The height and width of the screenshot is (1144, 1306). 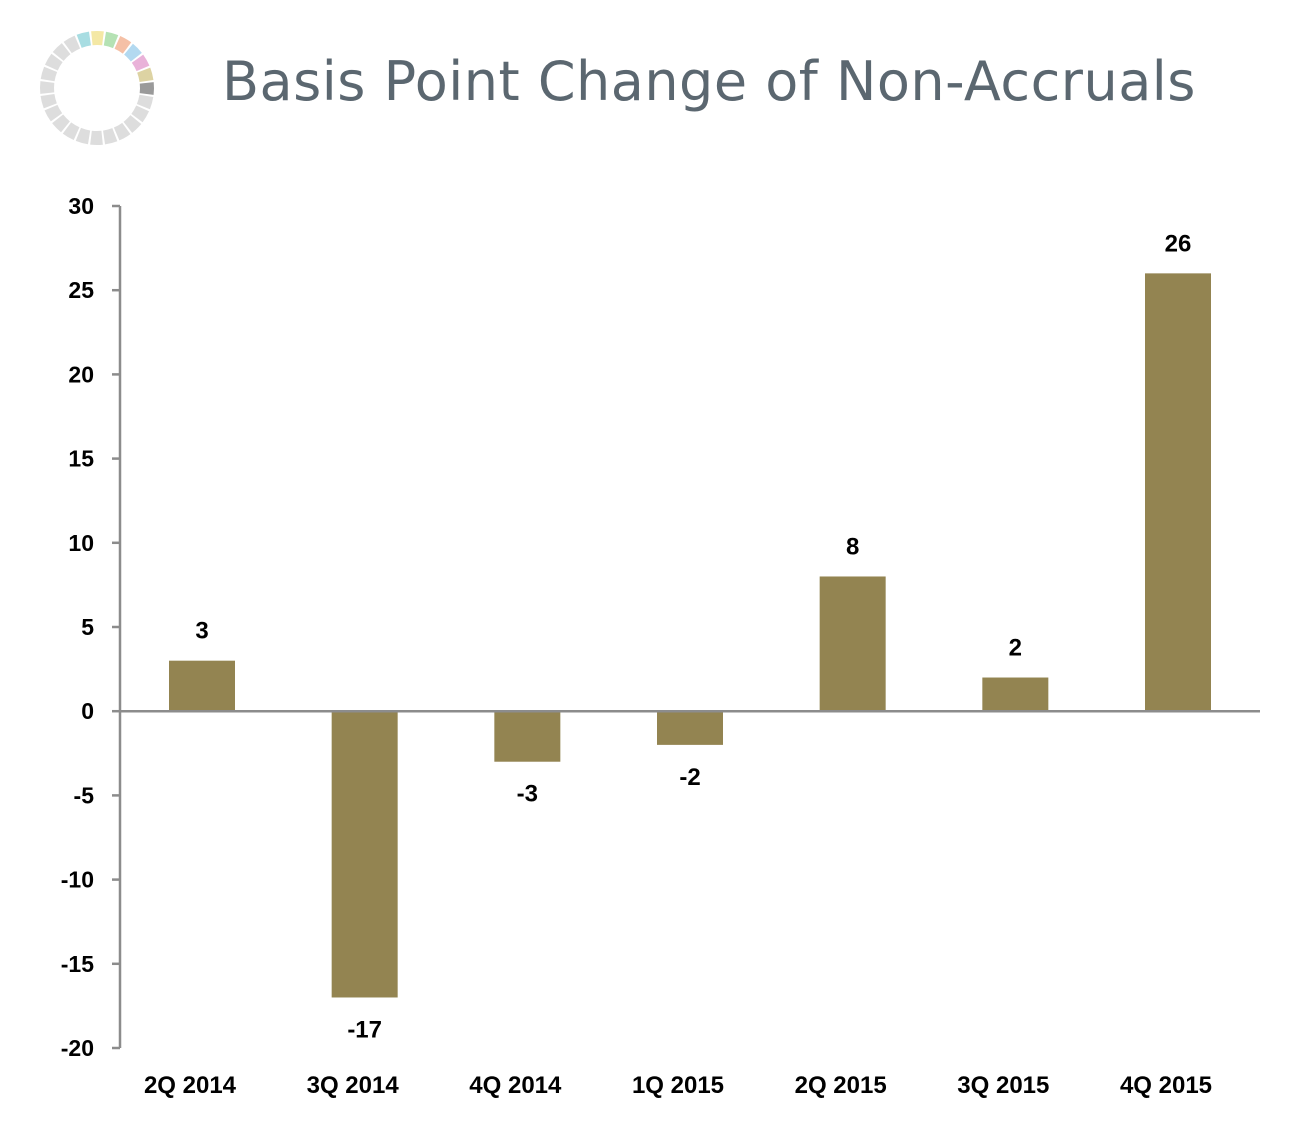 What do you see at coordinates (1015, 648) in the screenshot?
I see `data-label: 2` at bounding box center [1015, 648].